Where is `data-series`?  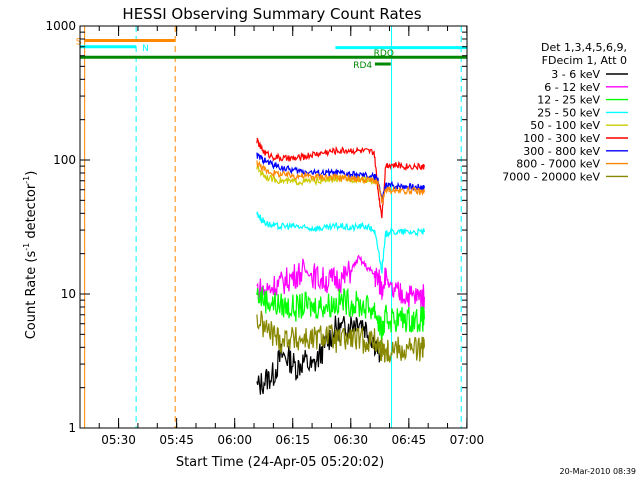 data-series is located at coordinates (340, 266).